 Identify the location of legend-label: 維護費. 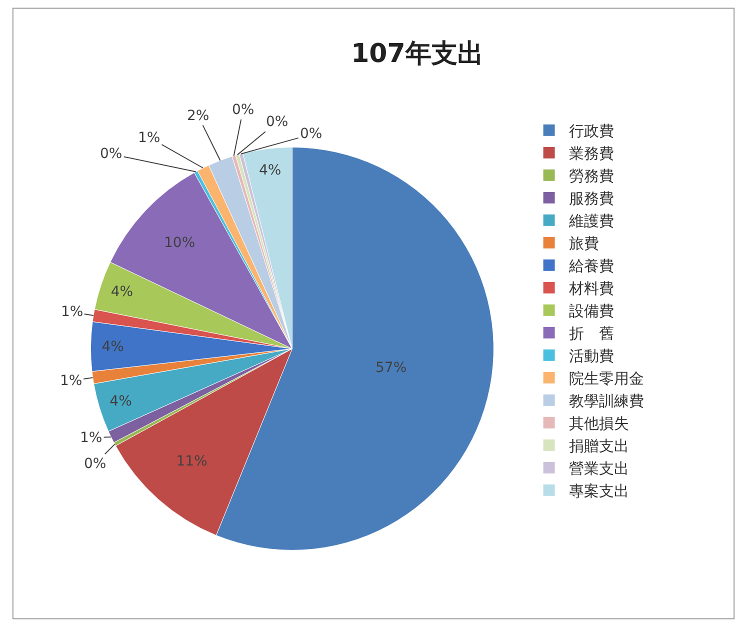
(591, 221).